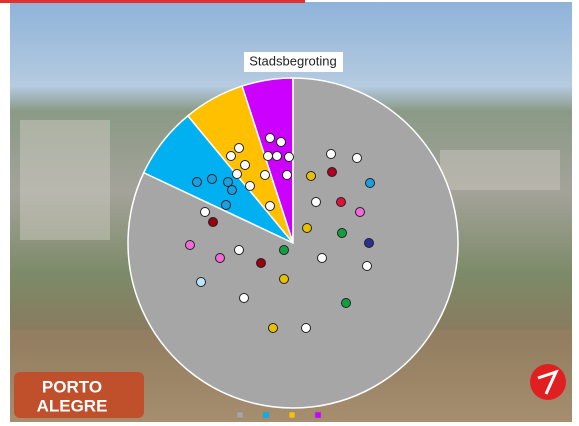 This screenshot has width=579, height=426. Describe the element at coordinates (279, 415) in the screenshot. I see `legend` at that location.